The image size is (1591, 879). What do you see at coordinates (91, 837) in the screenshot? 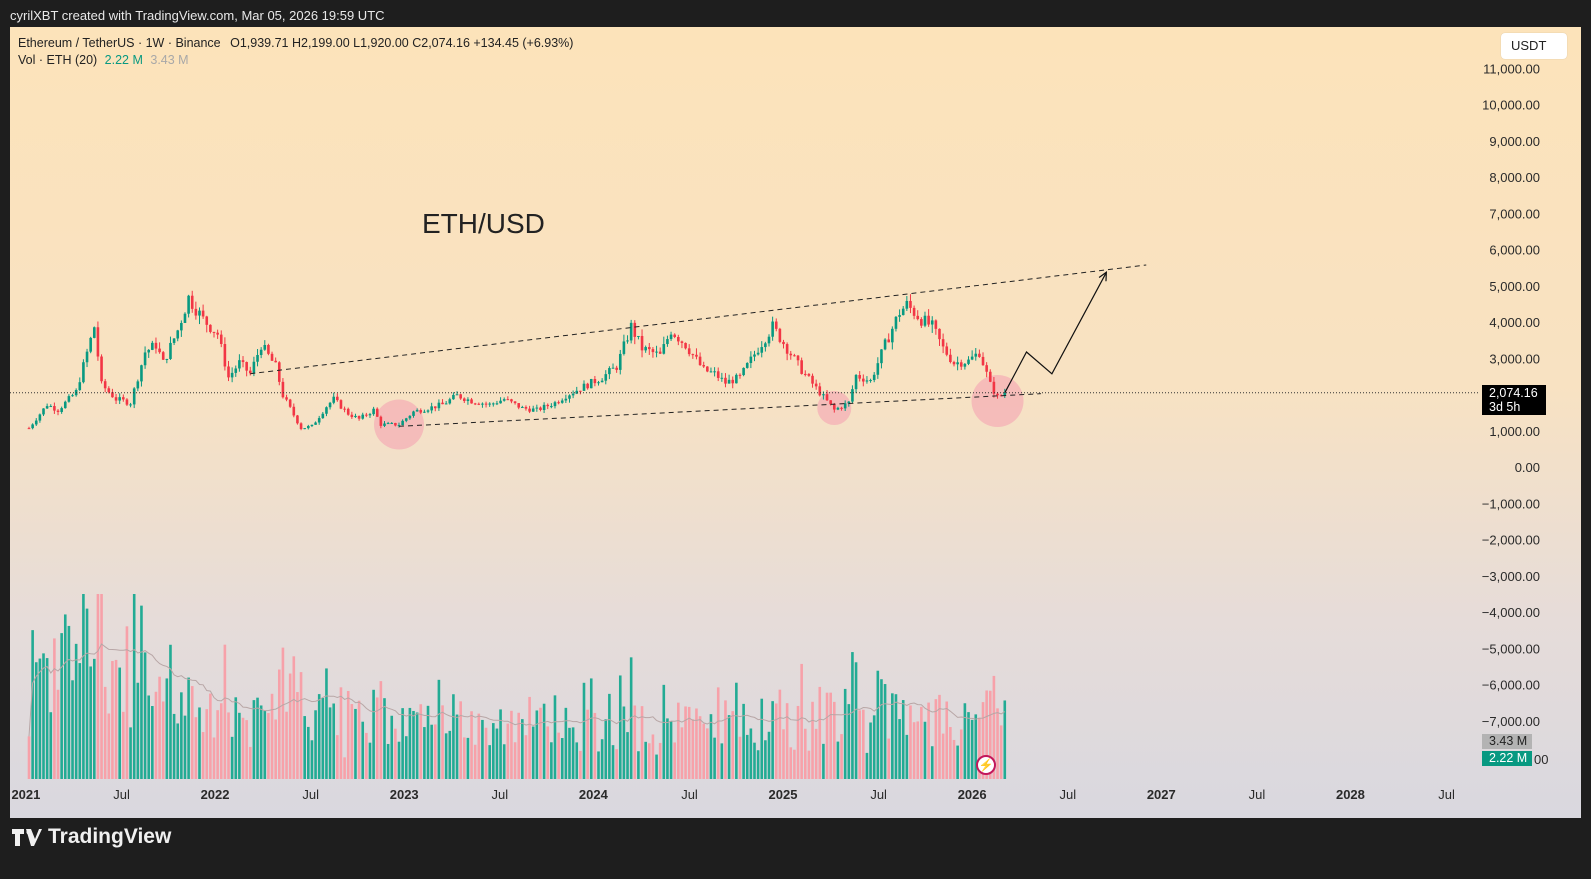
I see `tradingview-logo: TradingView` at bounding box center [91, 837].